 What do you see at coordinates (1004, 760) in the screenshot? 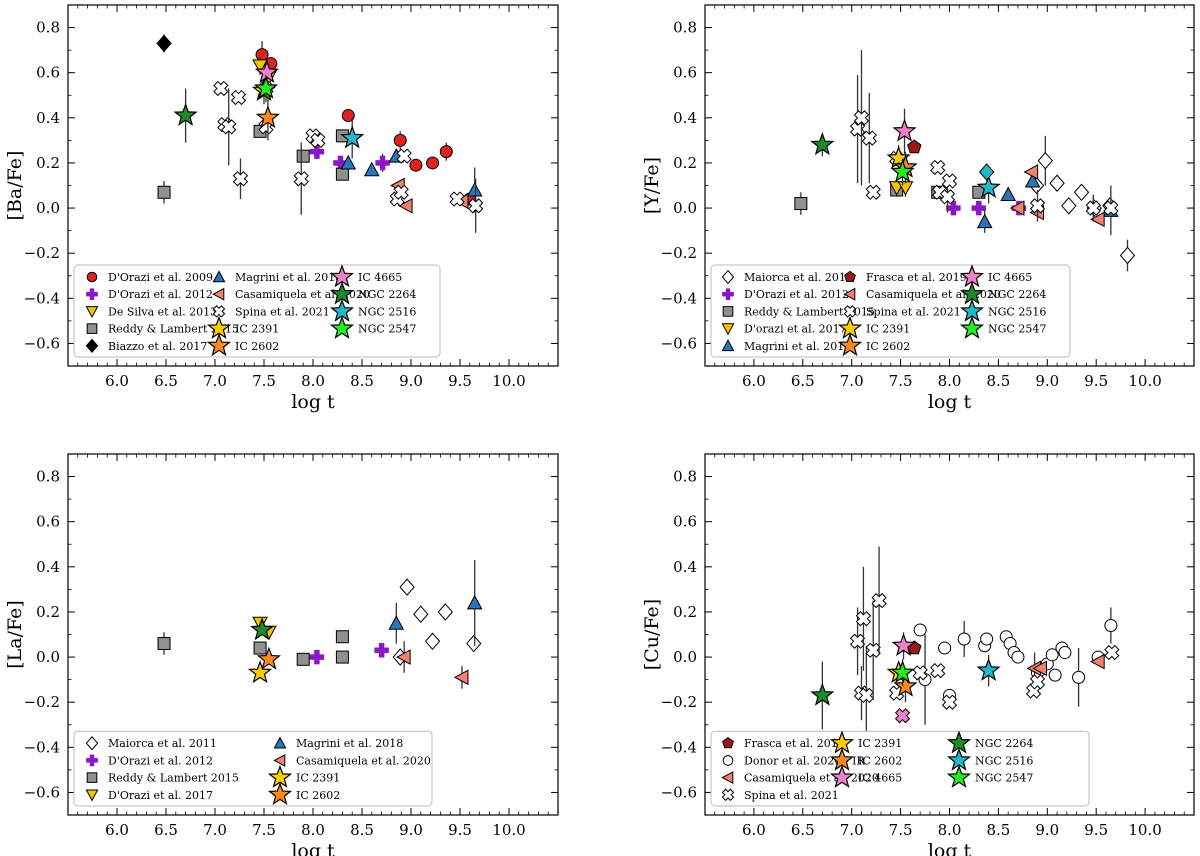
I see `legend-label: NGC 2516` at bounding box center [1004, 760].